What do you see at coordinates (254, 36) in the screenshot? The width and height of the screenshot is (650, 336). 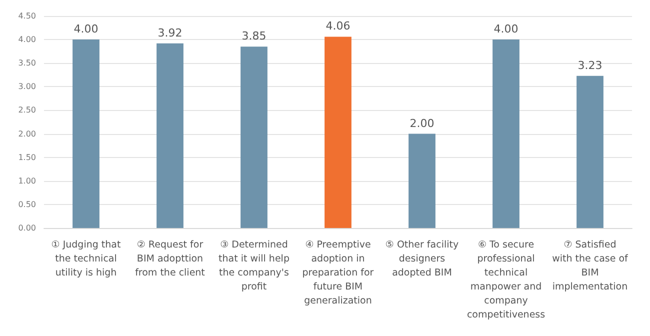 I see `data-label: 3.85` at bounding box center [254, 36].